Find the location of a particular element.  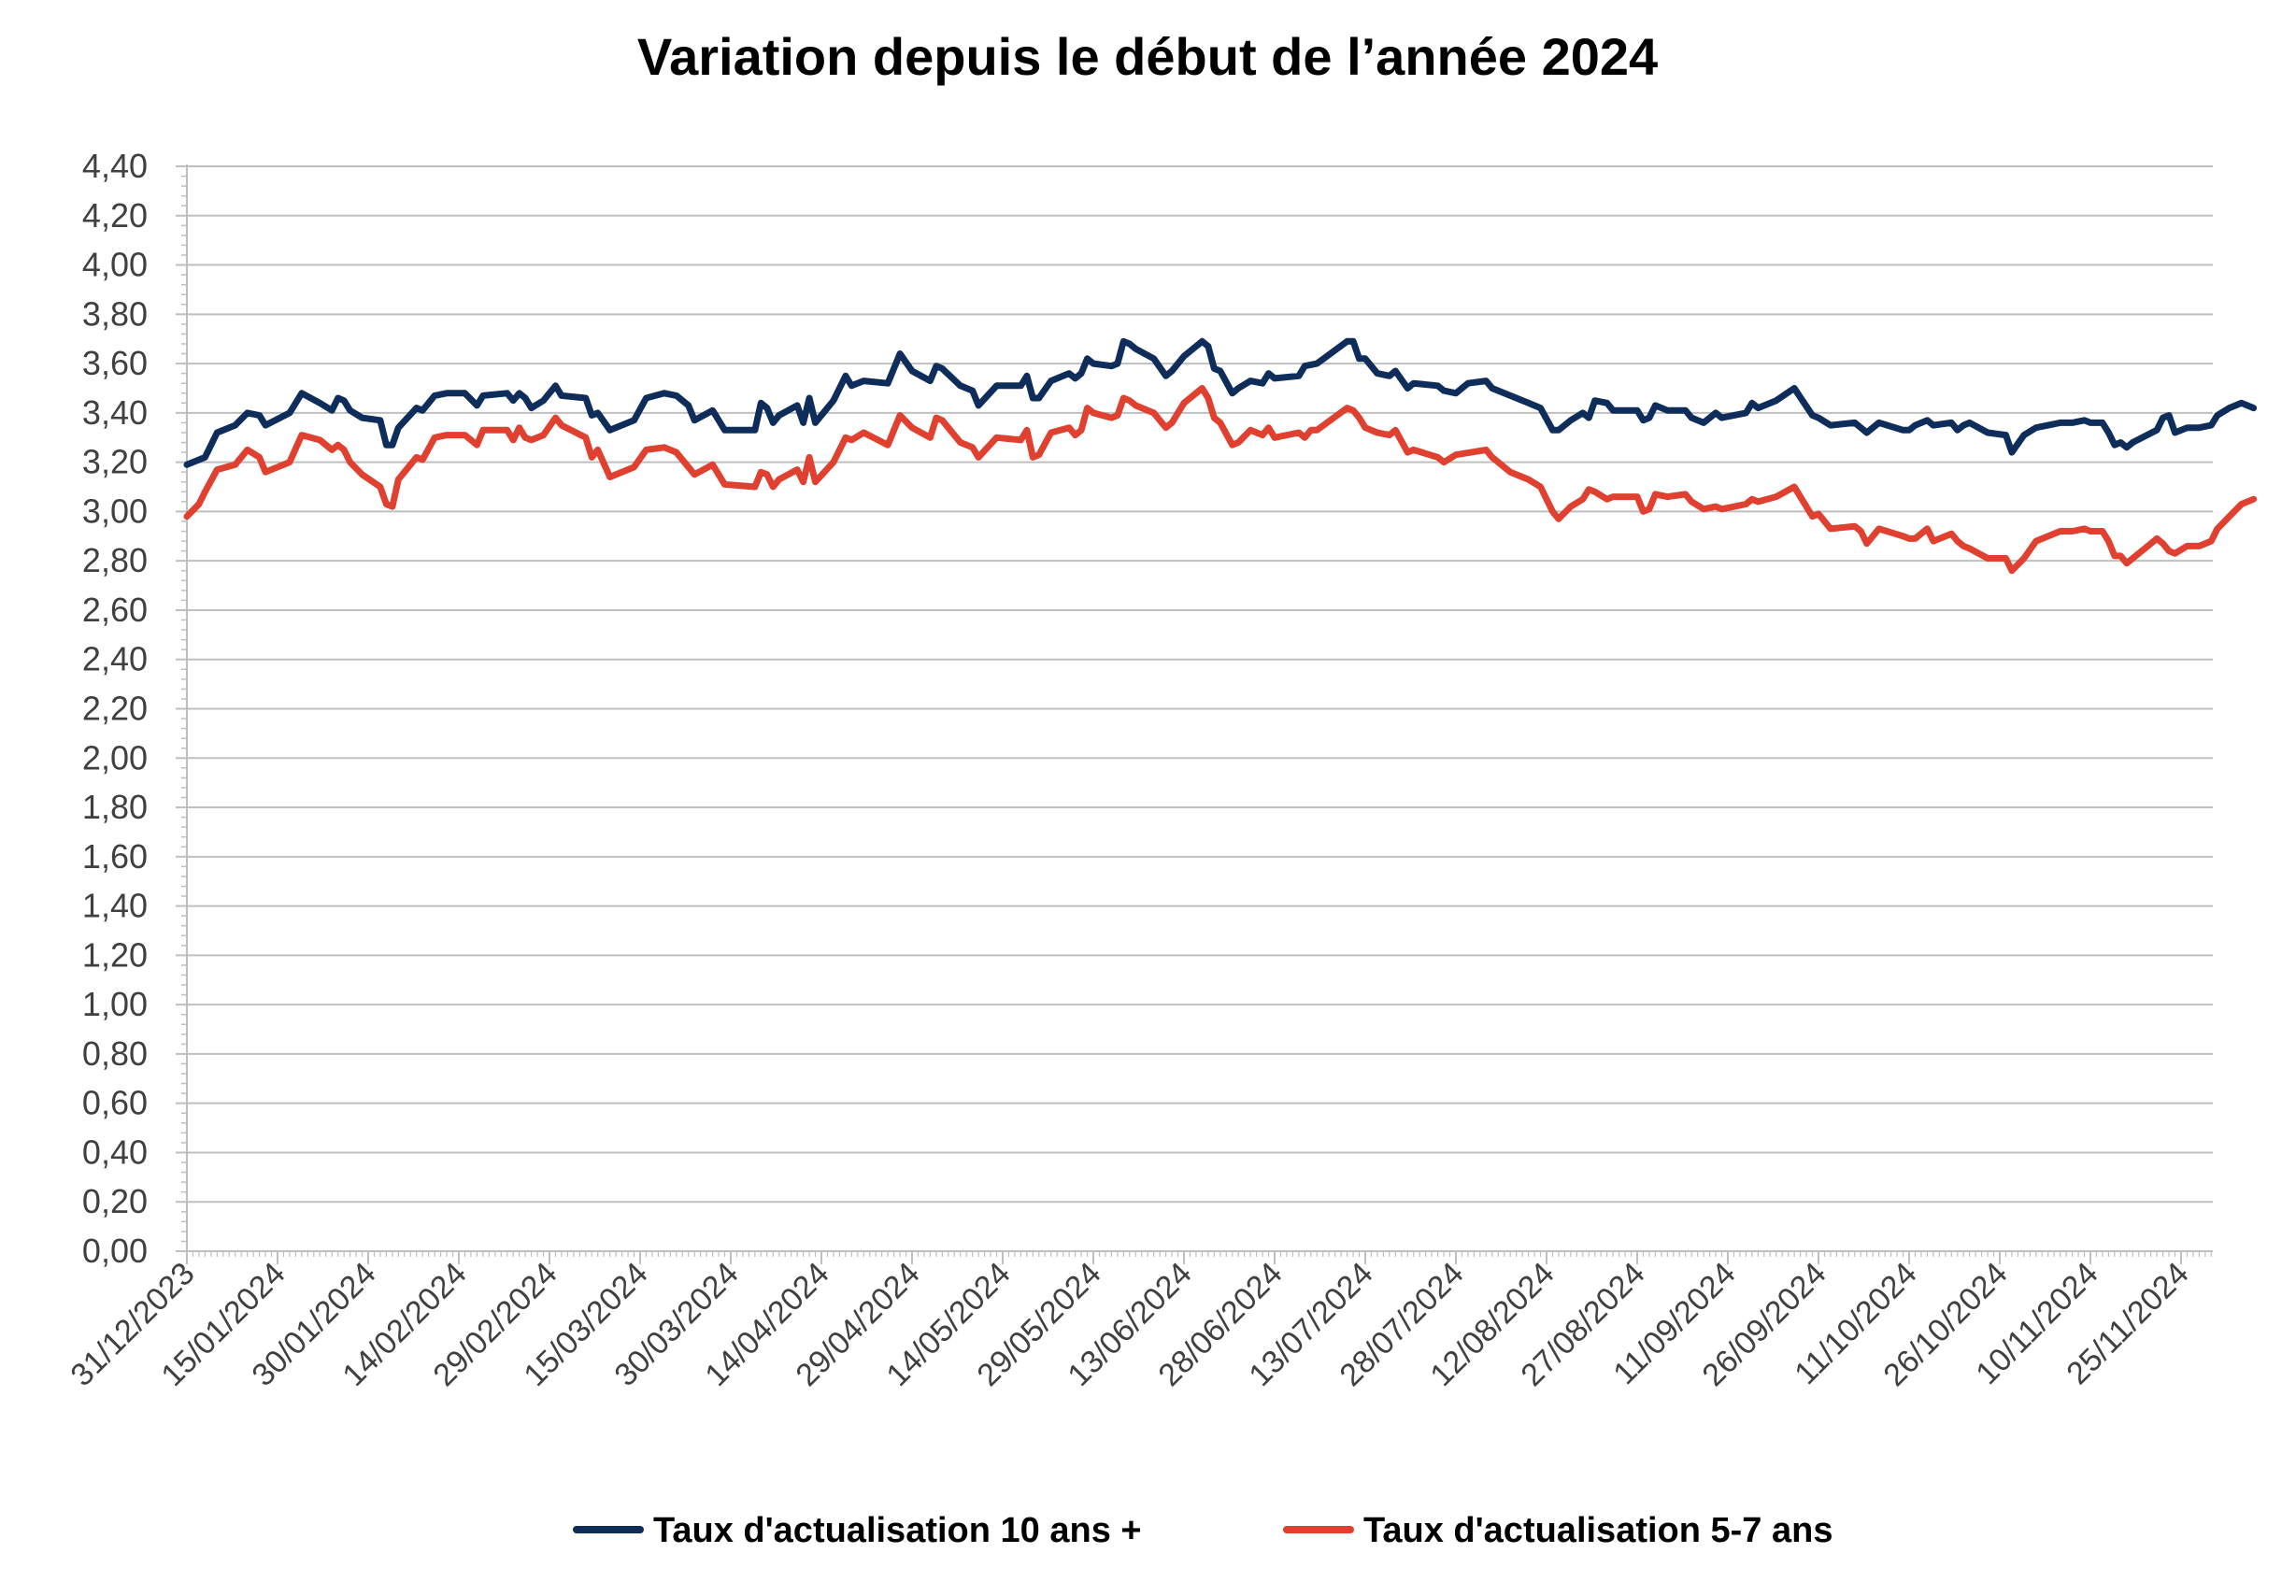

y-tick-label: 0,80 is located at coordinates (115, 1053).